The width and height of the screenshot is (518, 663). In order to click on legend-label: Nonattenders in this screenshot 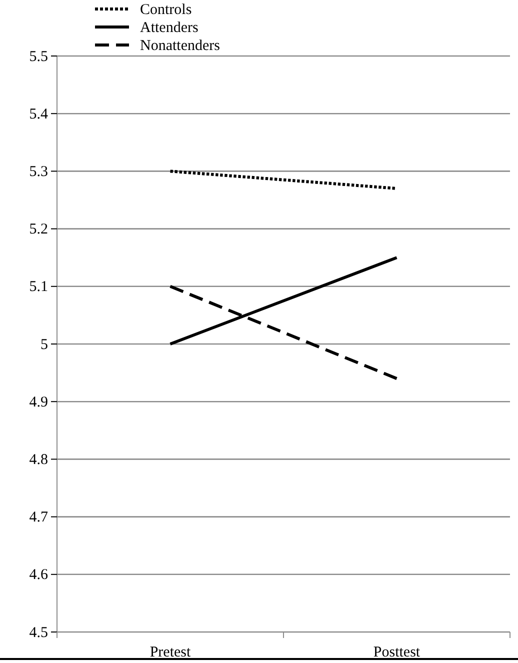, I will do `click(180, 46)`.